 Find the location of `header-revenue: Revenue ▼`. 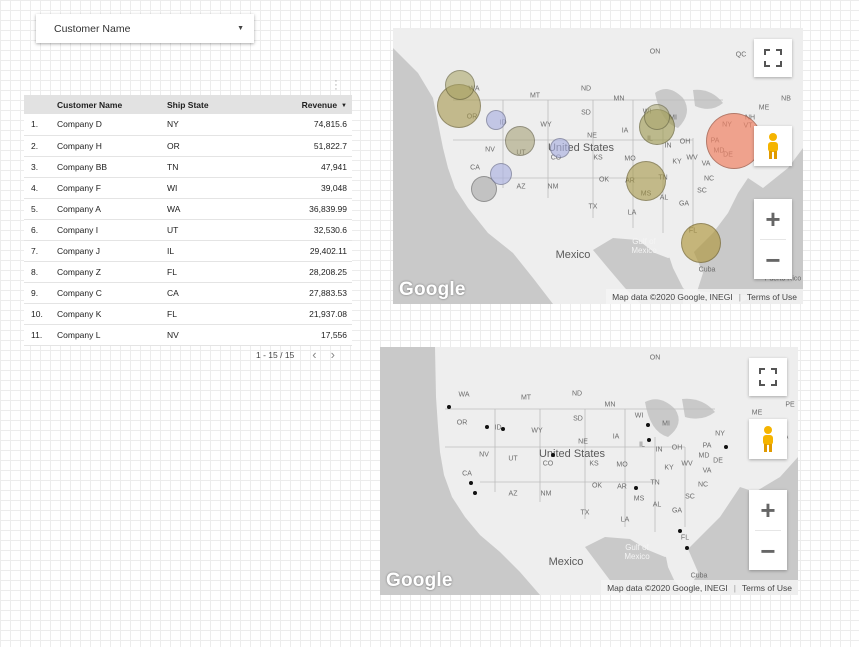

header-revenue: Revenue ▼ is located at coordinates (307, 104).